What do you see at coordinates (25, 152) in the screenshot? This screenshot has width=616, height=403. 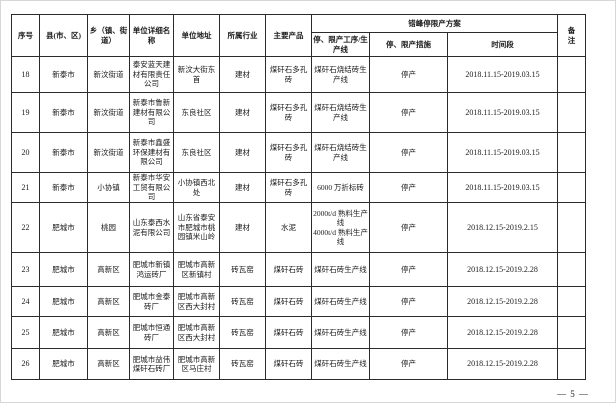 I see `cell-index: 20` at bounding box center [25, 152].